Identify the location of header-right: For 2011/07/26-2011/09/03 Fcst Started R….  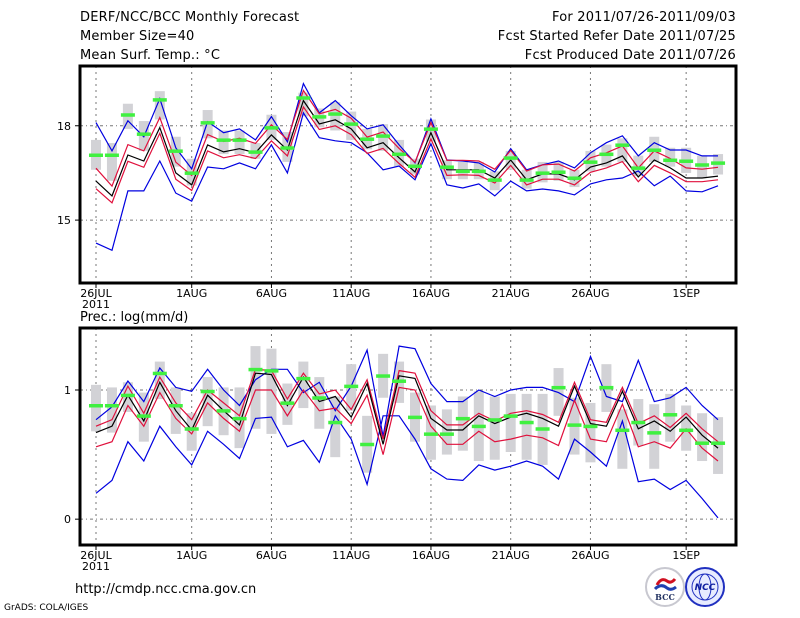
(617, 36).